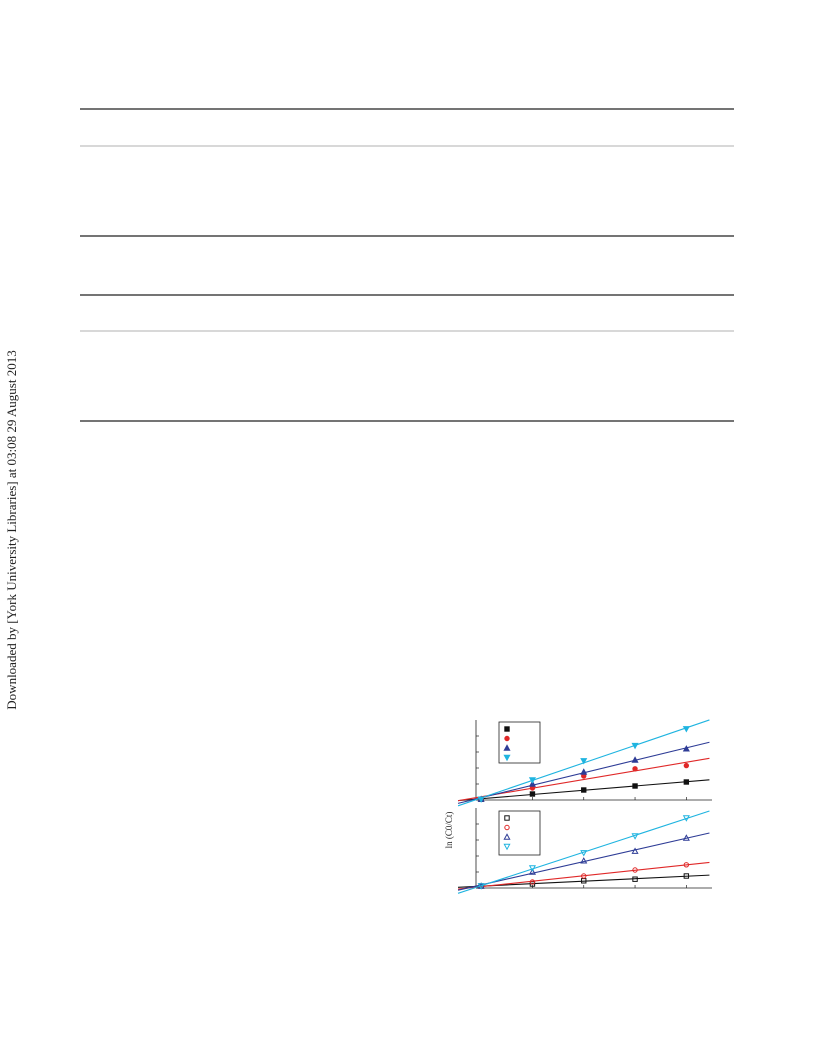 This screenshot has width=816, height=1056. What do you see at coordinates (449, 830) in the screenshot?
I see `y-axis-label: ln (C0/Ct)` at bounding box center [449, 830].